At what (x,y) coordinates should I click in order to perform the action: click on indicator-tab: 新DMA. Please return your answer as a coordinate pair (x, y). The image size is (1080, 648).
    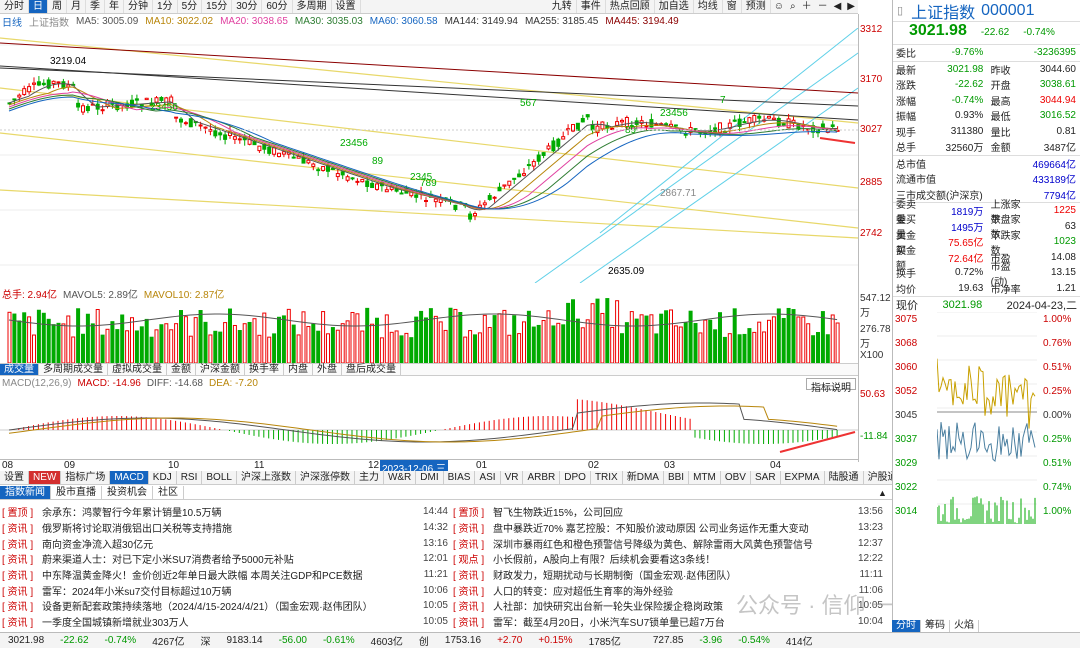
    Looking at the image, I should click on (643, 477).